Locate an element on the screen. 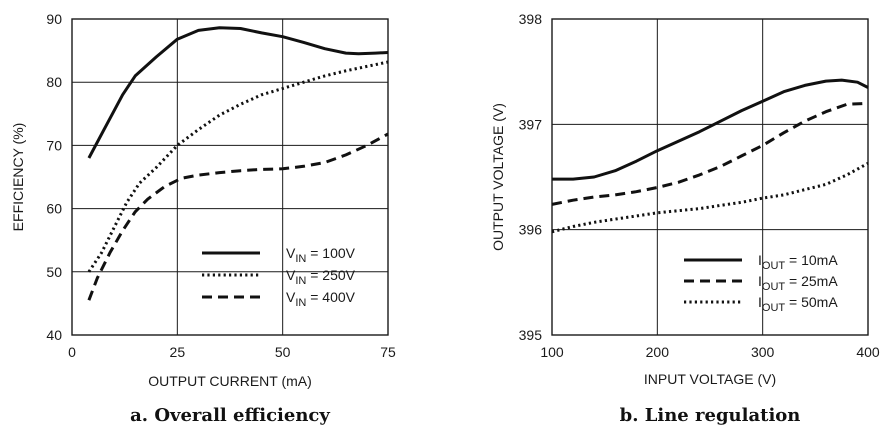  x-tick-label: 75 is located at coordinates (388, 352).